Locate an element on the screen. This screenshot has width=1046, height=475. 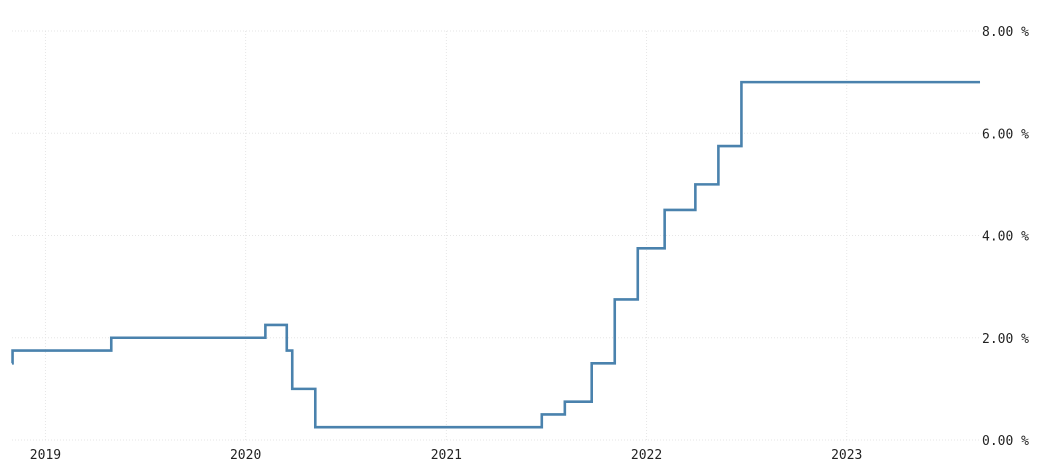
y-tick-label: 4.00 % is located at coordinates (1005, 237).